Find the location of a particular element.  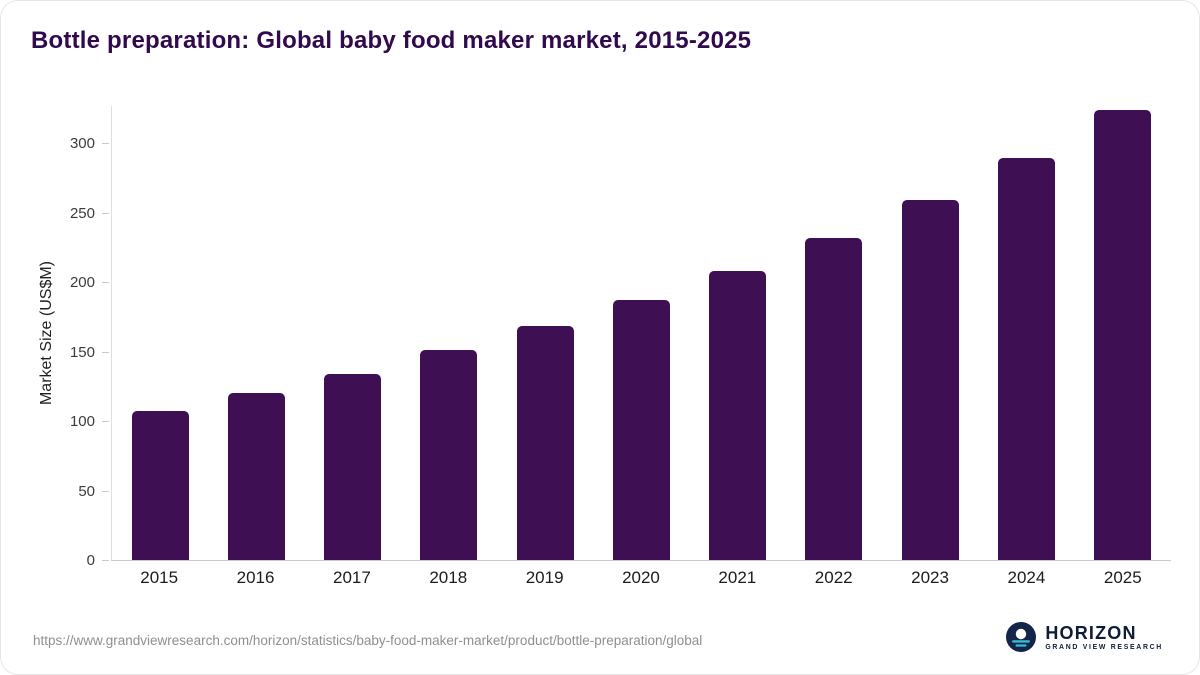

x-tick-label: 2024 is located at coordinates (1026, 577).